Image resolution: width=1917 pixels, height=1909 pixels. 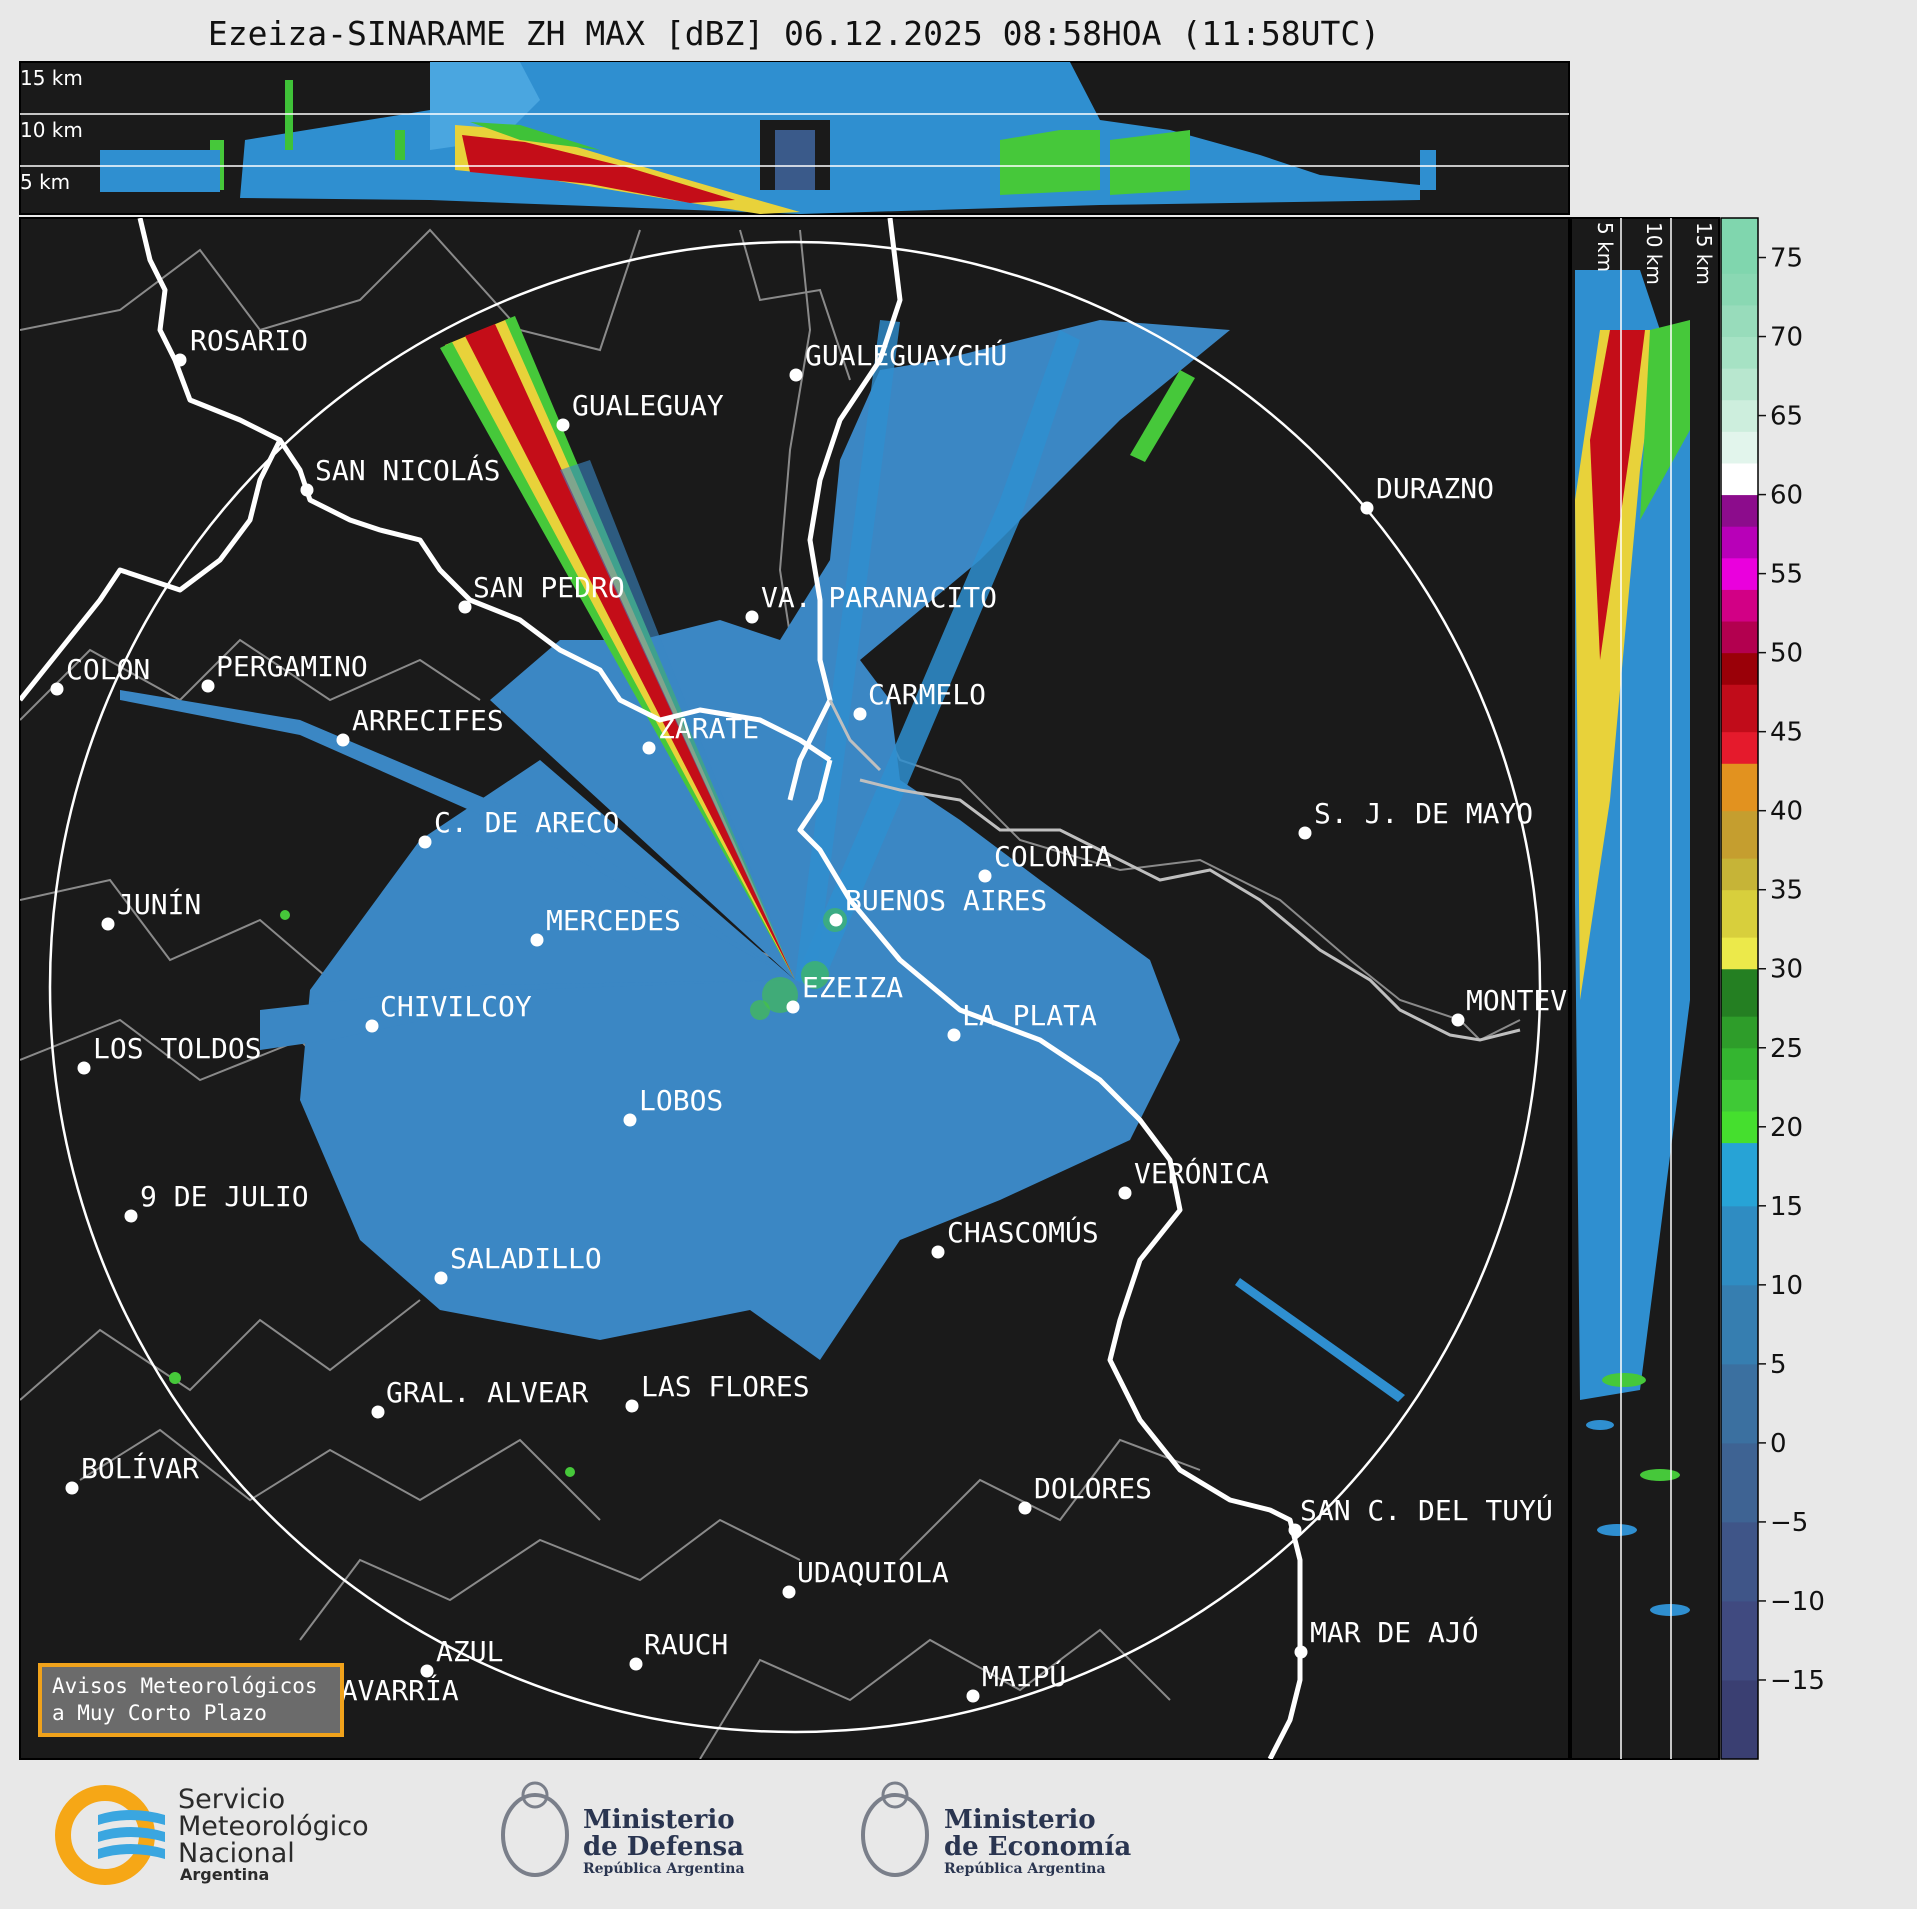 What do you see at coordinates (1778, 1444) in the screenshot?
I see `colorbar-tick-label: 0` at bounding box center [1778, 1444].